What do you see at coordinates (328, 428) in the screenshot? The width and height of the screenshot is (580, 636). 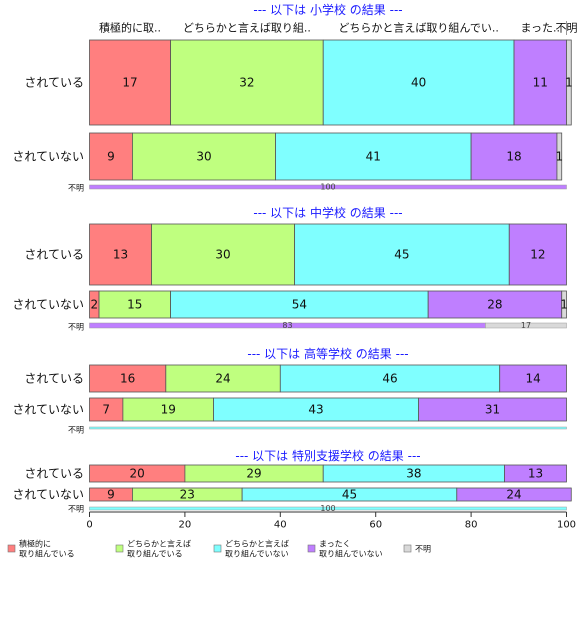 I see `unknown-bar-segment-c3` at bounding box center [328, 428].